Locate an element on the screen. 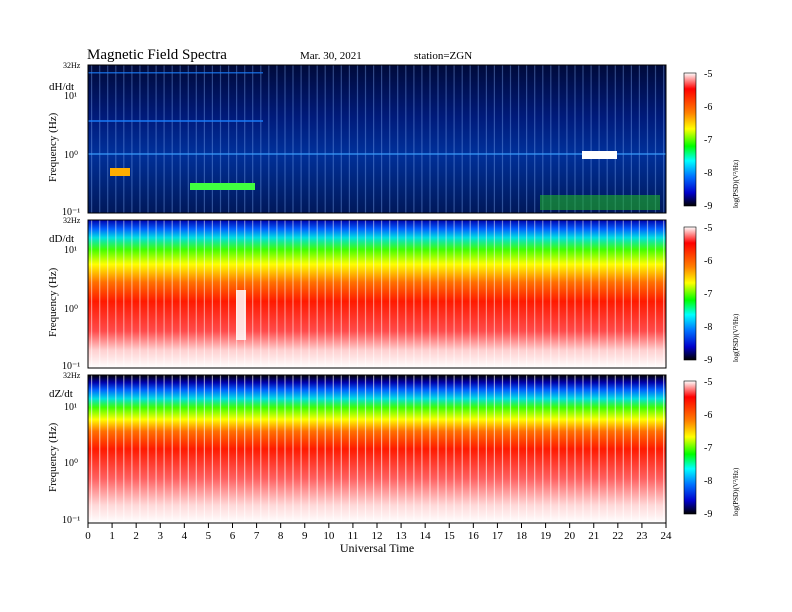 The height and width of the screenshot is (612, 792). colorbar-tick-label: -9 is located at coordinates (708, 206).